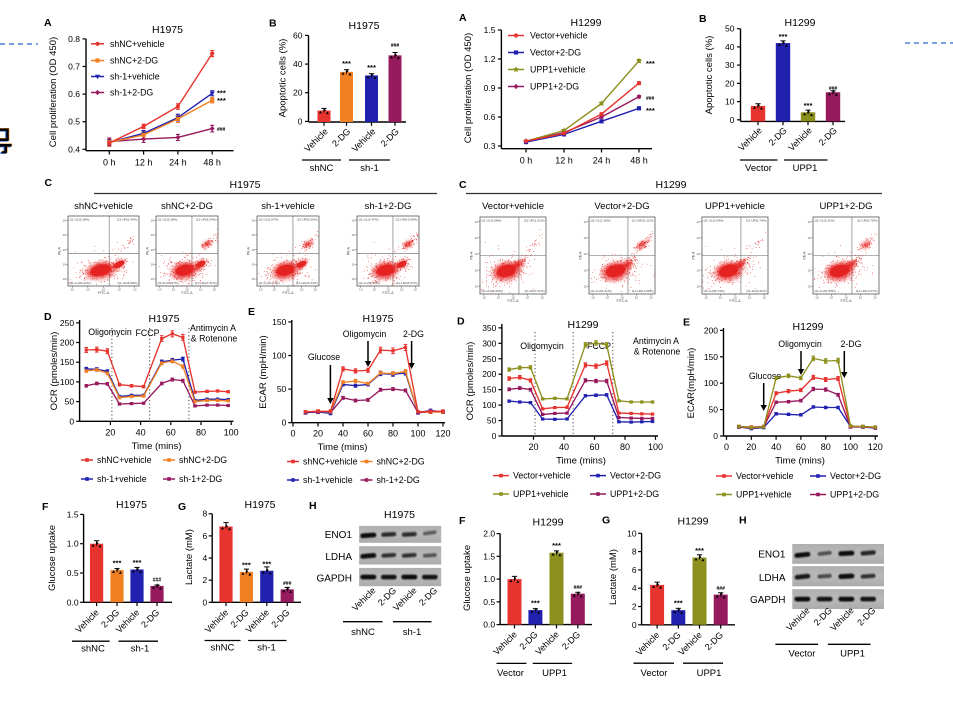 Image resolution: width=953 pixels, height=704 pixels. I want to click on svg-text: OCR (pmoles/min), so click(54, 371).